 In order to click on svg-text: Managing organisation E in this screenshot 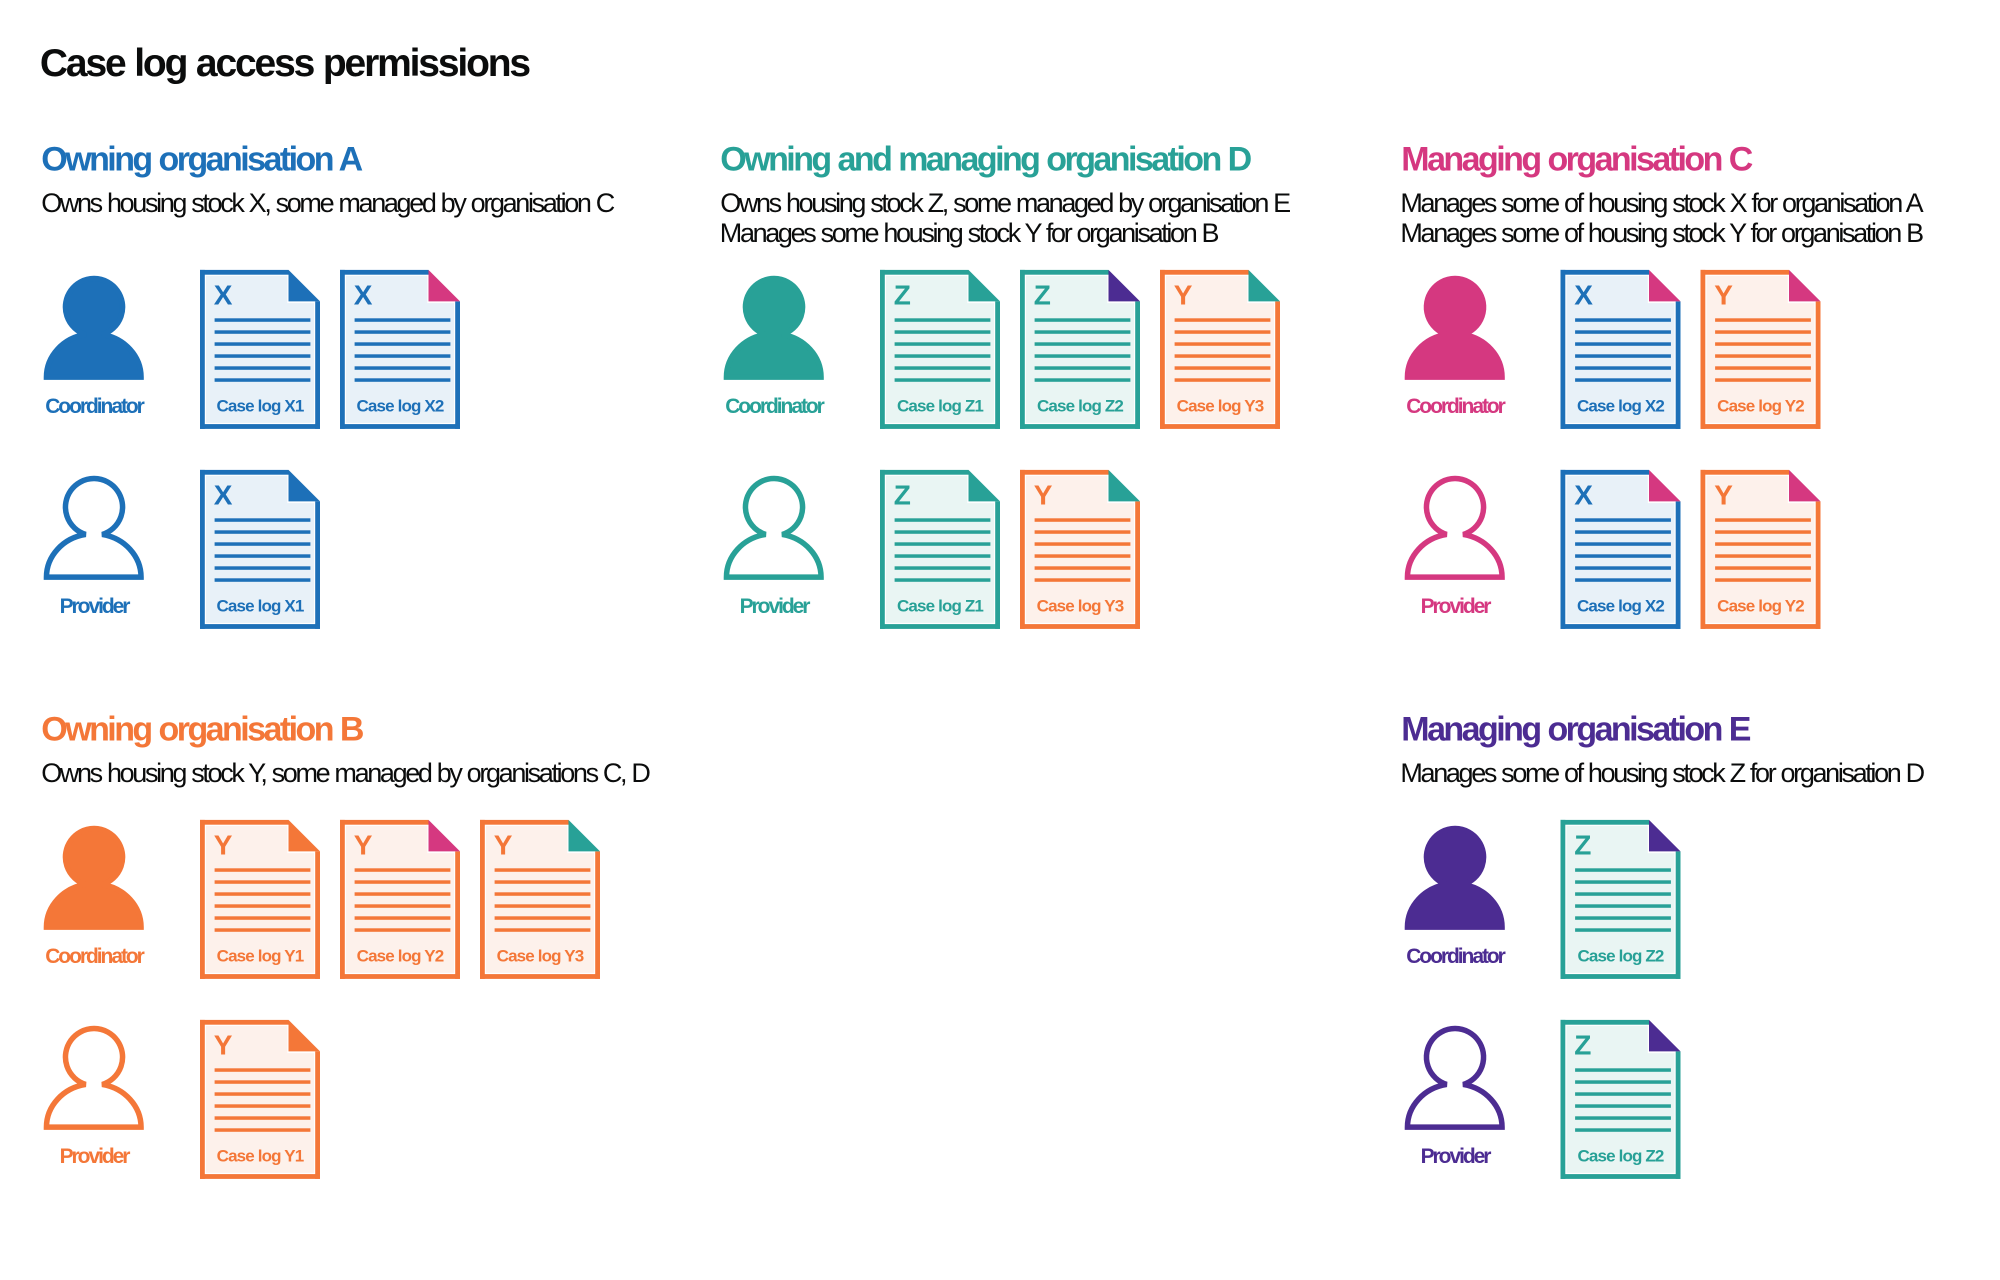, I will do `click(1575, 730)`.